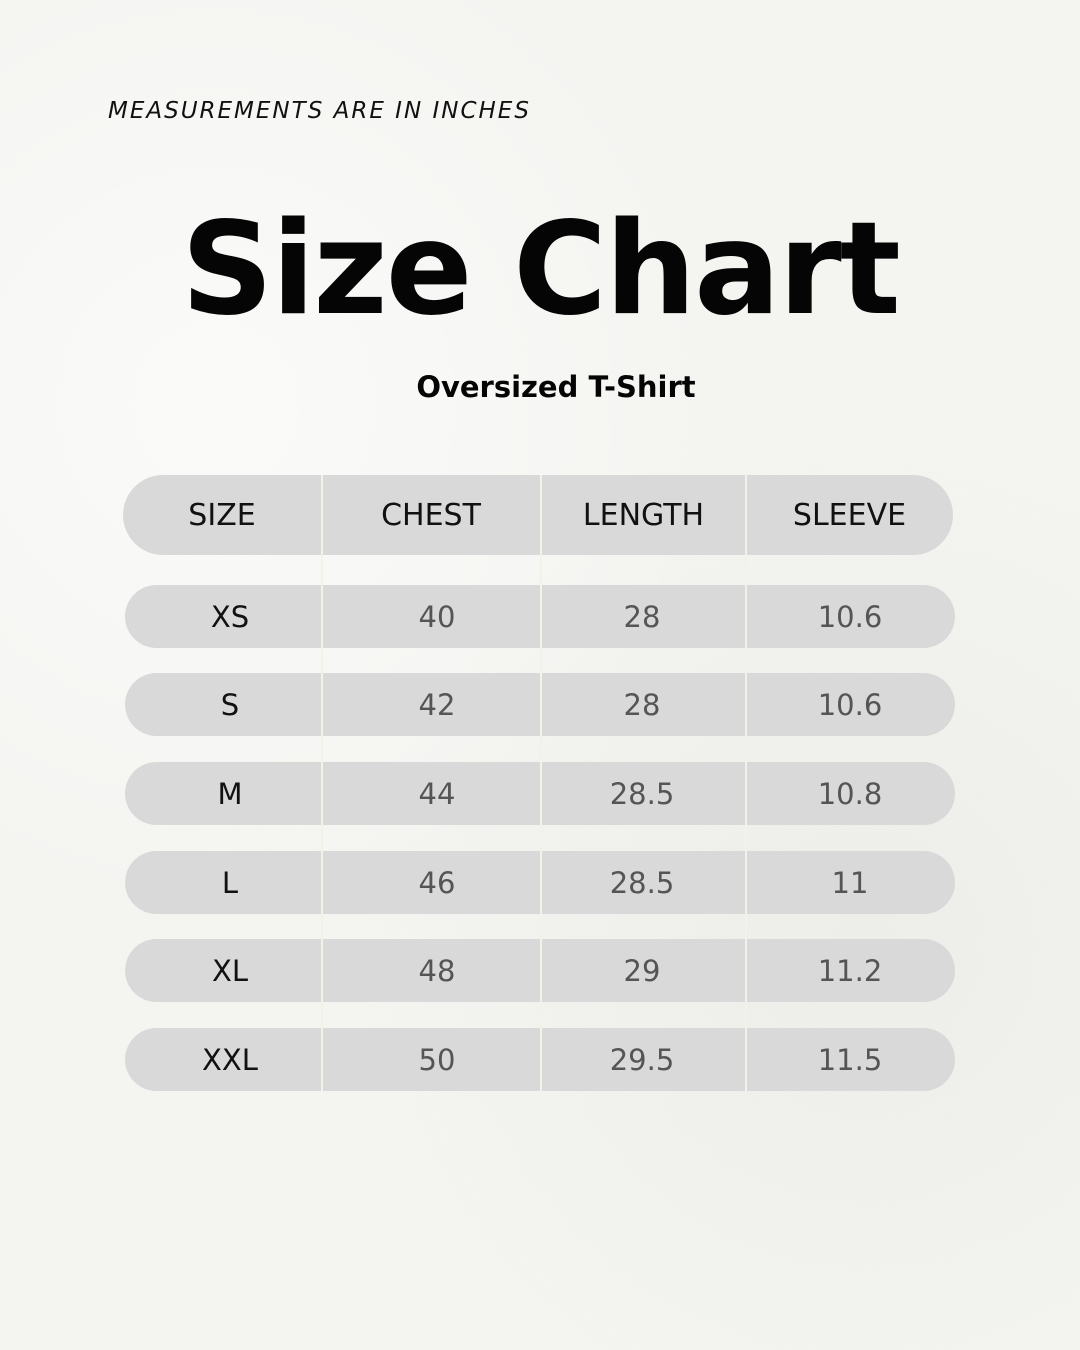 This screenshot has width=1080, height=1350. I want to click on sleeve-cell: 11.2, so click(850, 970).